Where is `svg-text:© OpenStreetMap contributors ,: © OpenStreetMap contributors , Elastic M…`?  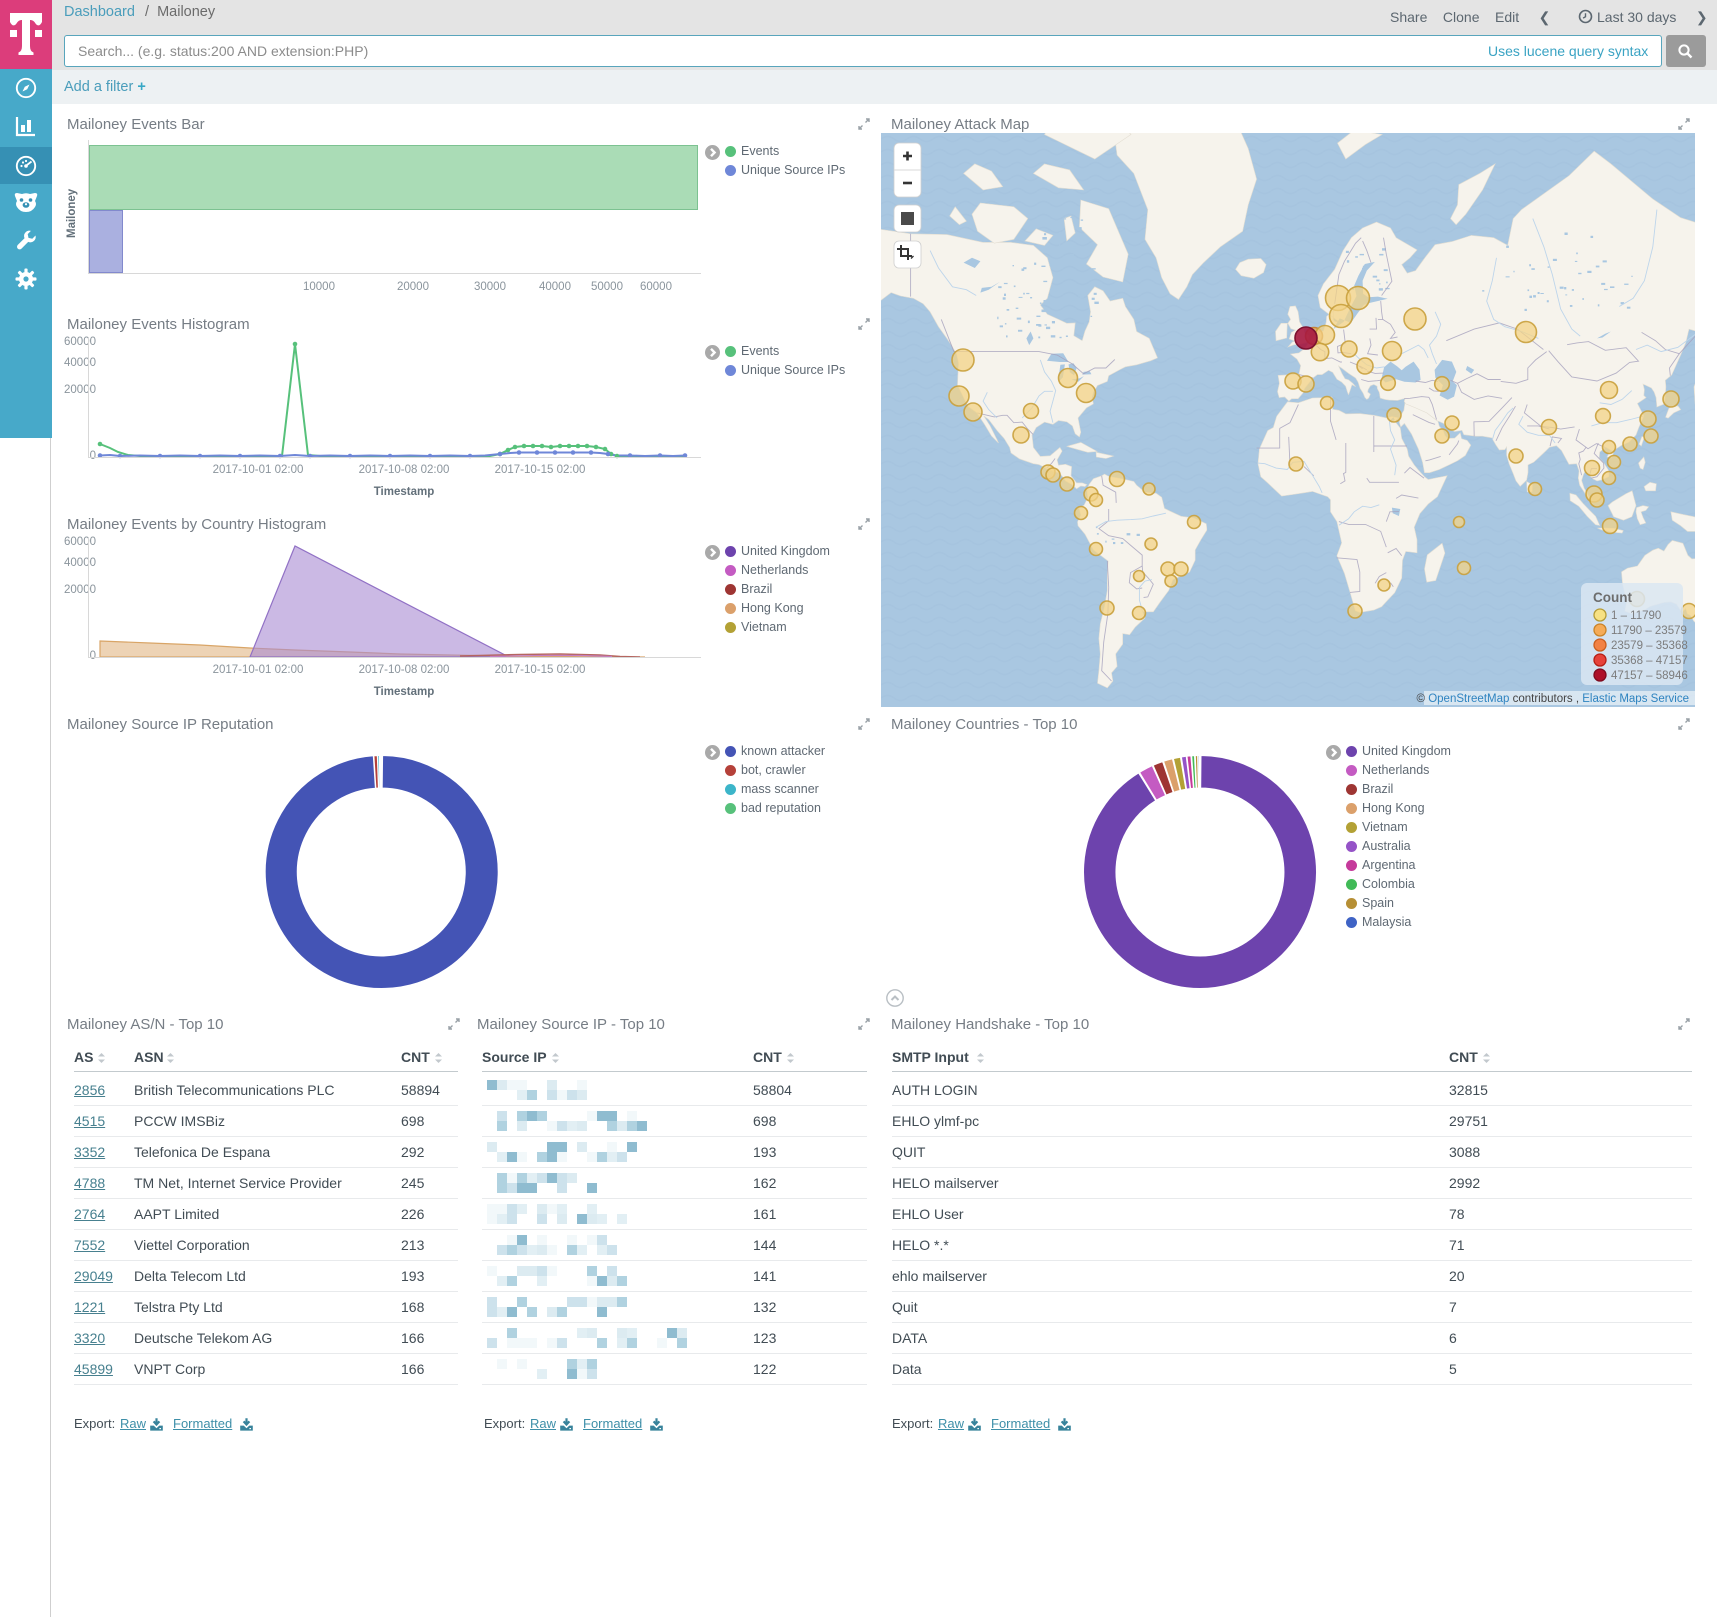 svg-text:© OpenStreetMap contributors ,: © OpenStreetMap contributors , Elastic M… is located at coordinates (1553, 699).